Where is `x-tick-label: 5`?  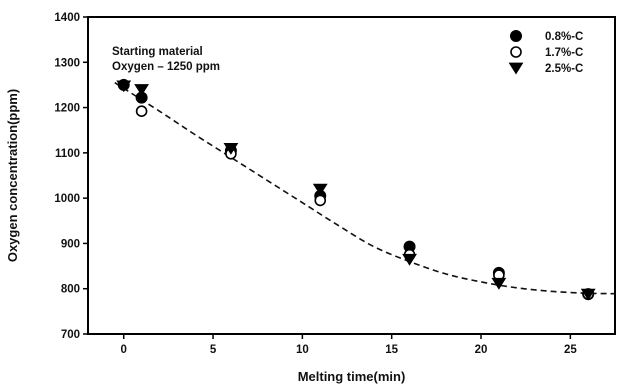
x-tick-label: 5 is located at coordinates (213, 350).